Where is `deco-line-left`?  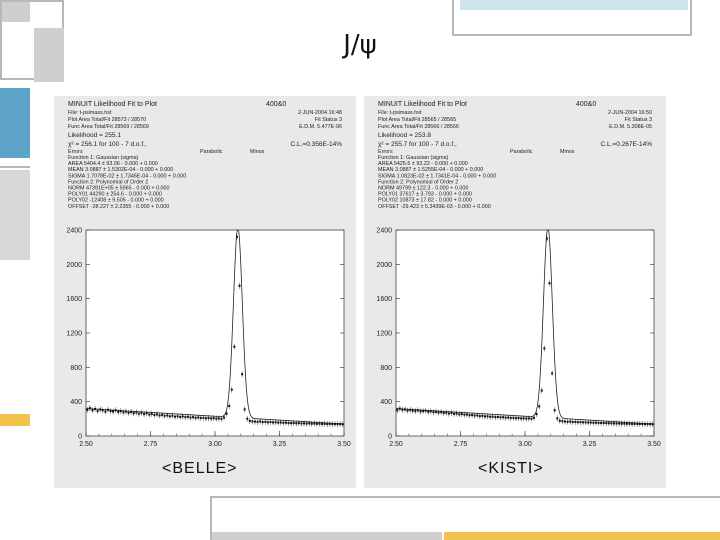 deco-line-left is located at coordinates (15, 167).